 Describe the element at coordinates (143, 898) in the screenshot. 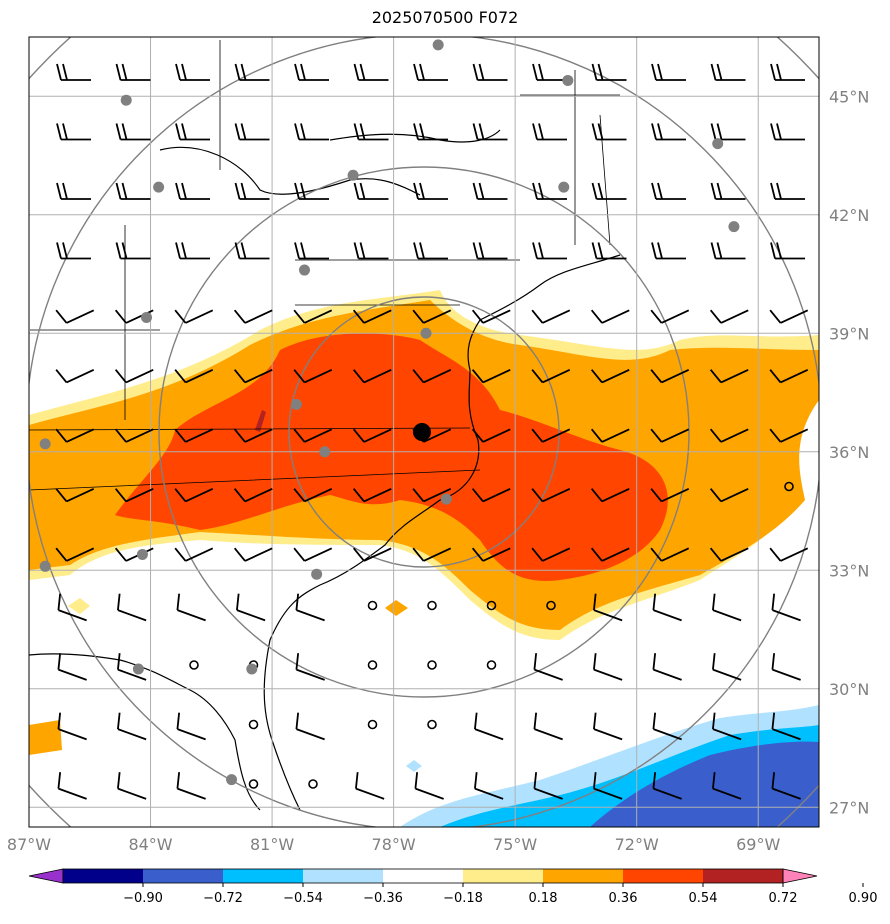

I see `colorbar-tick-label: −0.90` at that location.